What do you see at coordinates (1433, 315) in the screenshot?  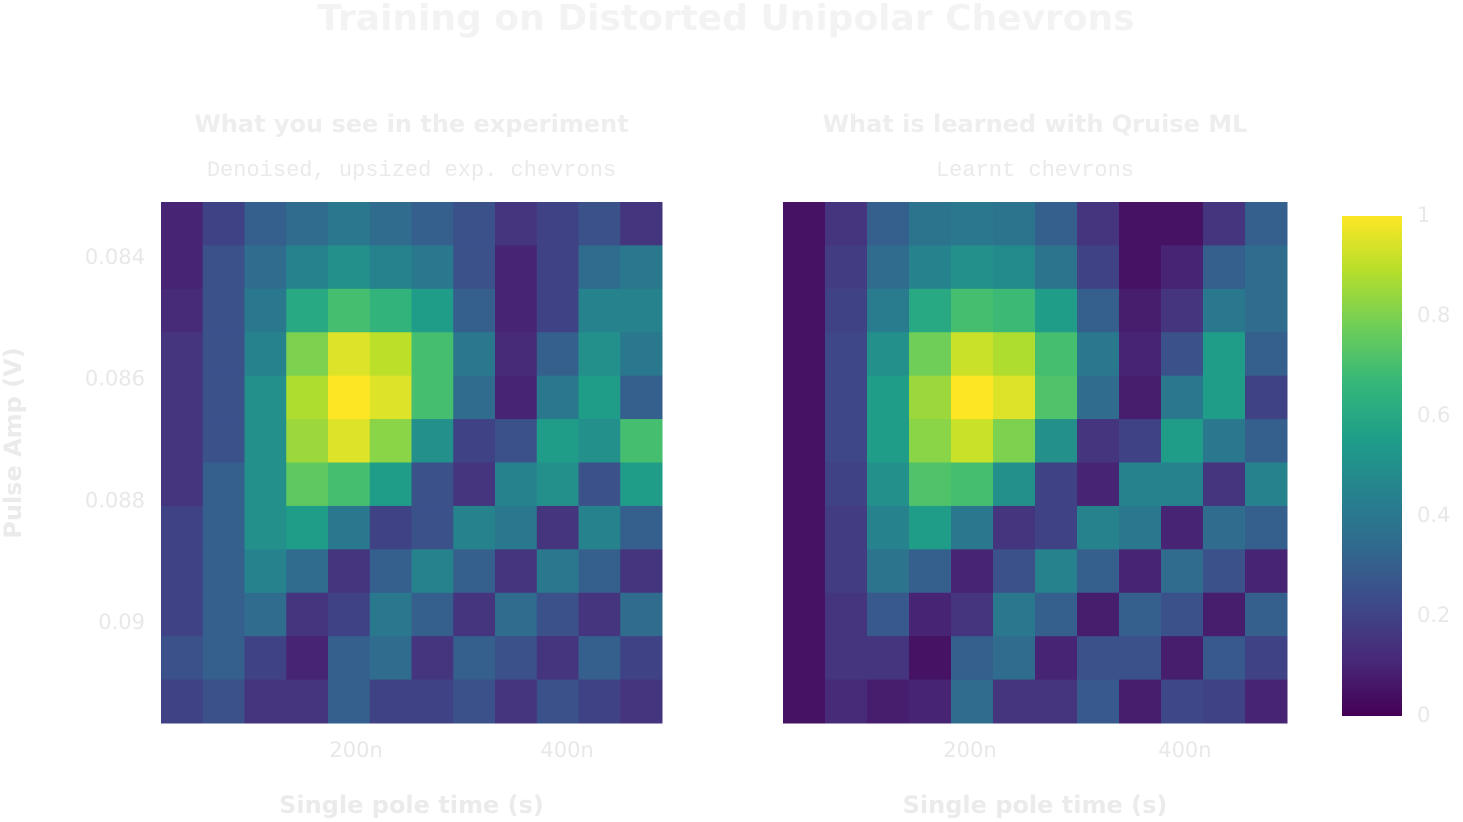 I see `colorbar-tick-label: 0.8` at bounding box center [1433, 315].